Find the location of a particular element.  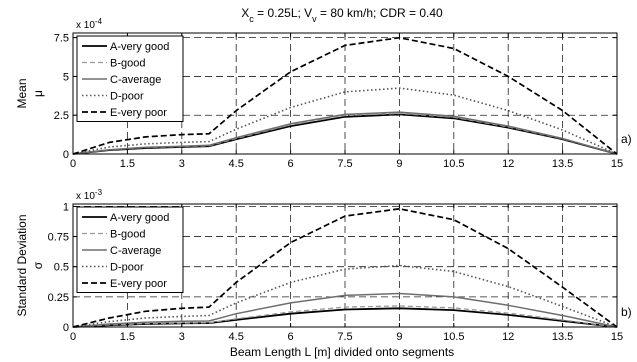

y-axis-label: Standard Deviation is located at coordinates (22, 265).